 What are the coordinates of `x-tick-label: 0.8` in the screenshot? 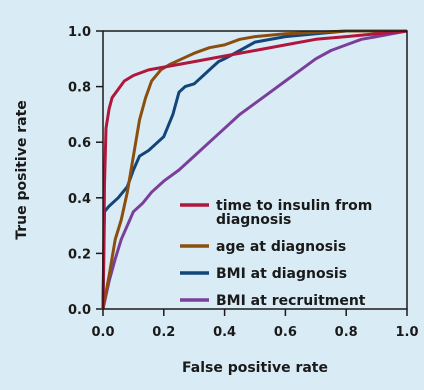 It's located at (346, 332).